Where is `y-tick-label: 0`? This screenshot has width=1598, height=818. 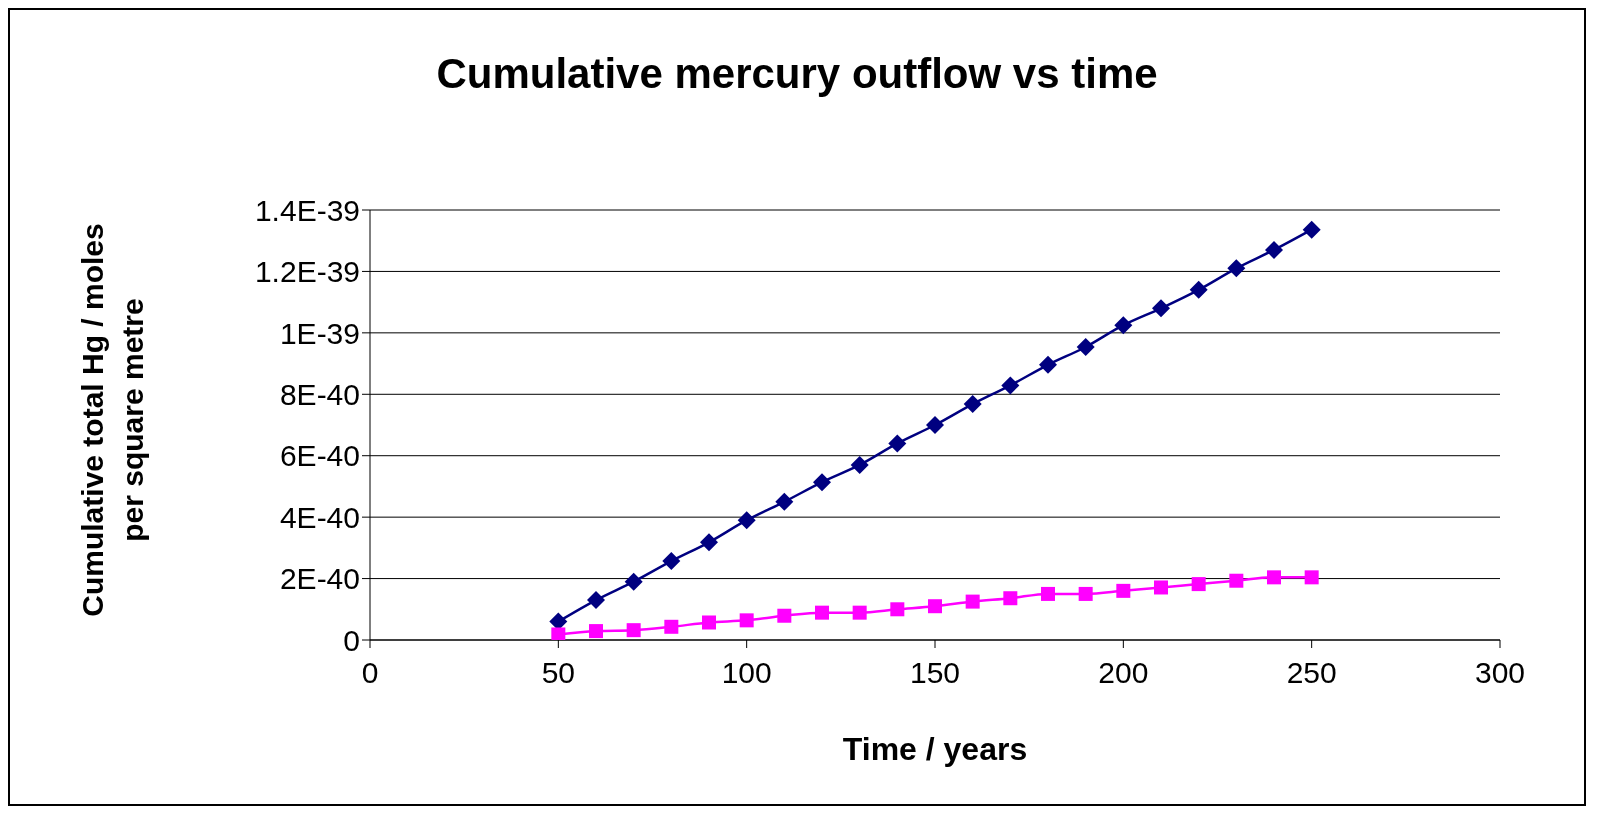 y-tick-label: 0 is located at coordinates (351, 640).